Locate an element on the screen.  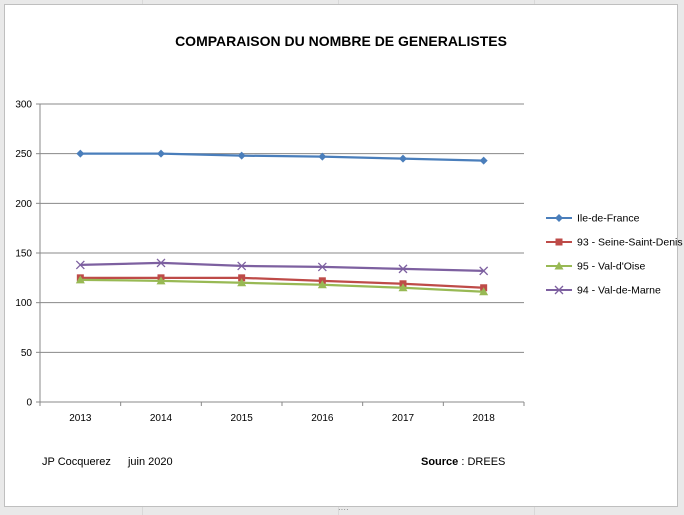
y-tick-label: 300 is located at coordinates (23, 105).